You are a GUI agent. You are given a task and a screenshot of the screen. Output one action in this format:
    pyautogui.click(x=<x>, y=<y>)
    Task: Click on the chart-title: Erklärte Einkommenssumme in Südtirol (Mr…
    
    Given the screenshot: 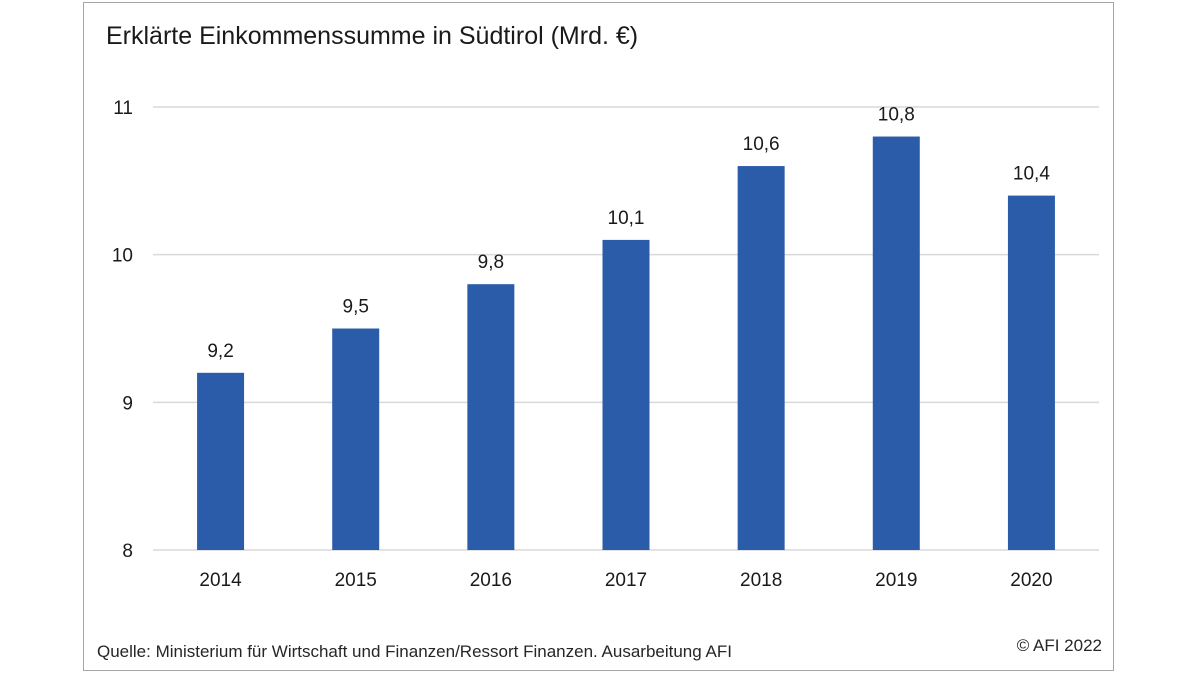 What is the action you would take?
    pyautogui.click(x=372, y=36)
    